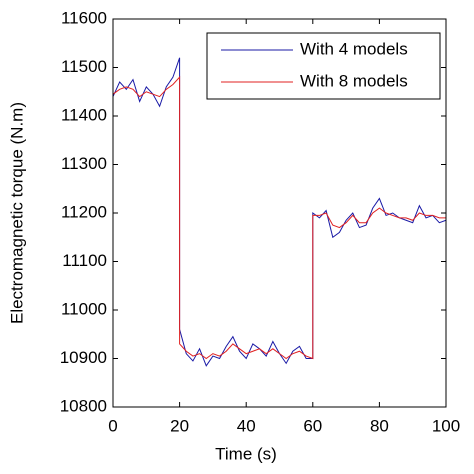  What do you see at coordinates (84, 260) in the screenshot?
I see `y-tick-label: 11100` at bounding box center [84, 260].